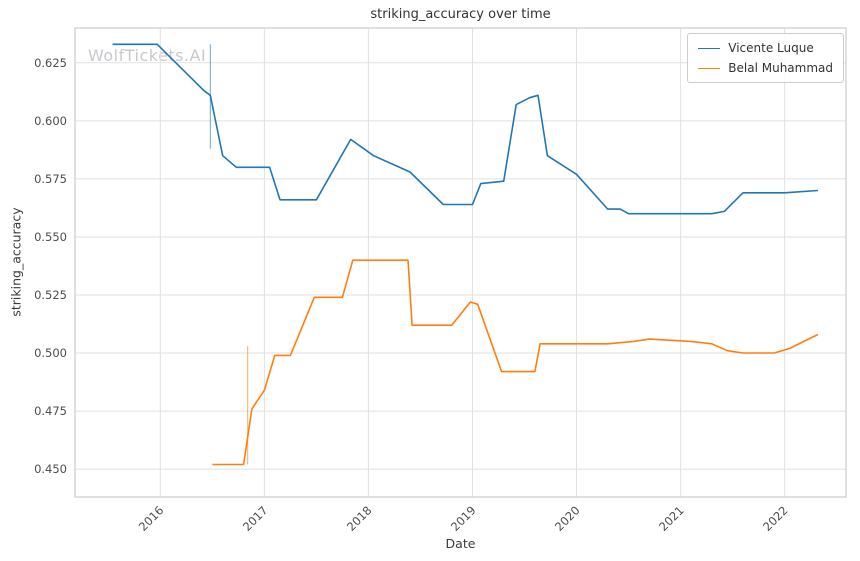 This screenshot has width=860, height=561. What do you see at coordinates (567, 518) in the screenshot?
I see `x-tick-label: 2020` at bounding box center [567, 518].